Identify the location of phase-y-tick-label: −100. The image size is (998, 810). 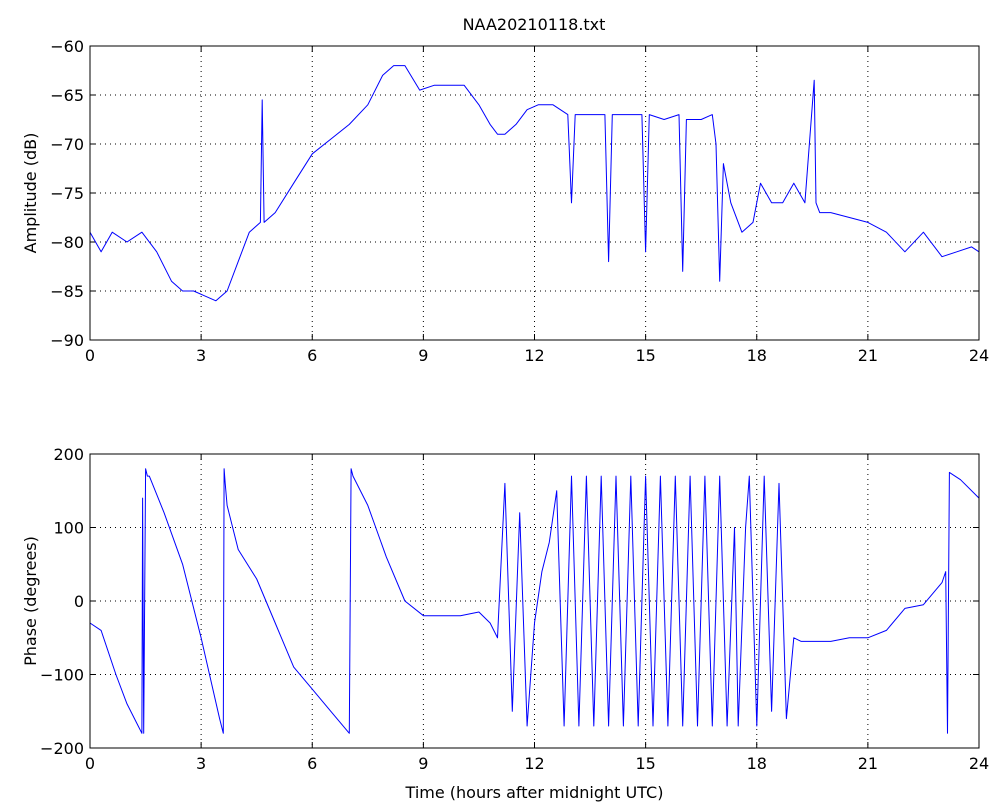
(62, 675).